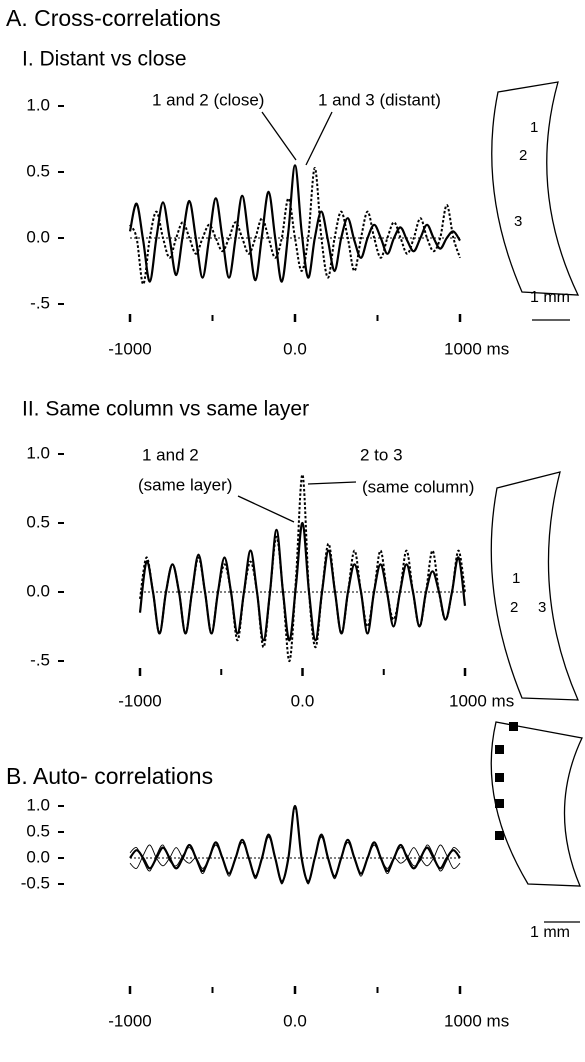 This screenshot has height=1062, width=585. What do you see at coordinates (185, 484) in the screenshot?
I see `annotation: (same layer)` at bounding box center [185, 484].